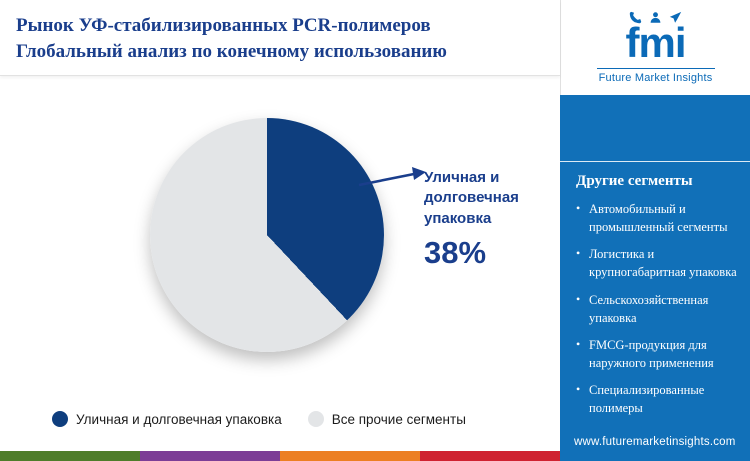 The height and width of the screenshot is (461, 750). Describe the element at coordinates (656, 42) in the screenshot. I see `logo-text: fmi` at that location.